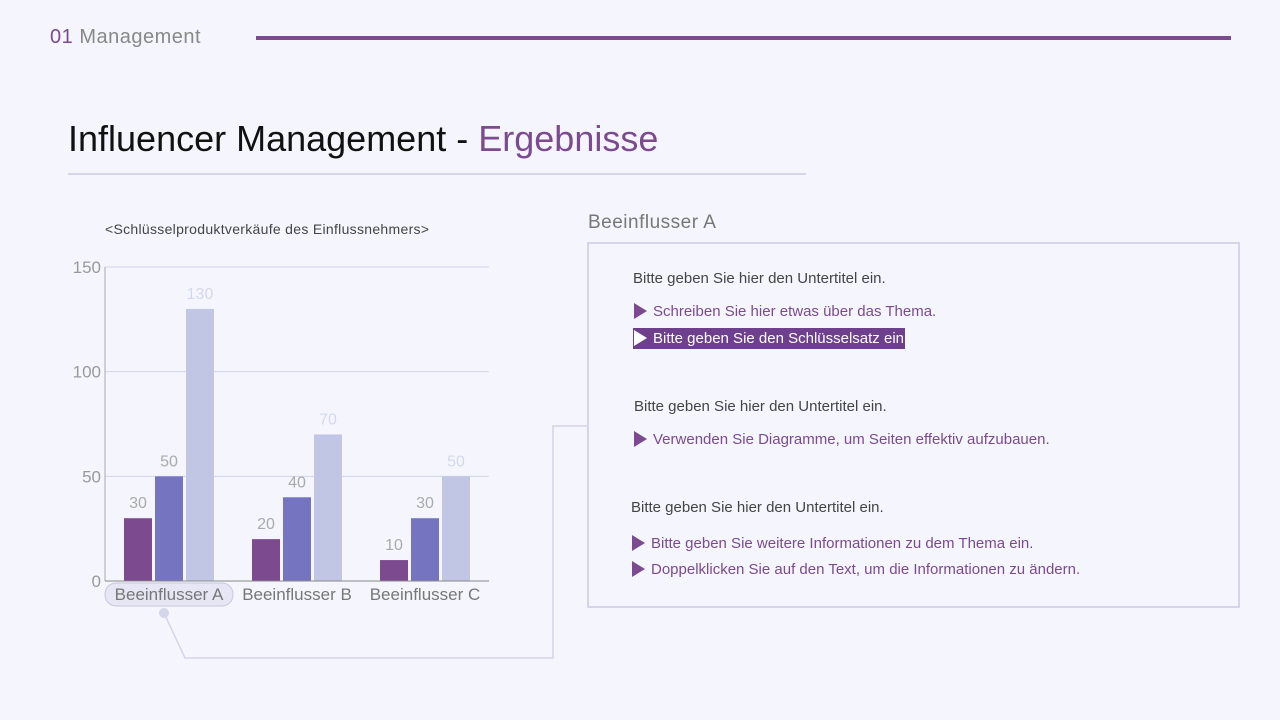 The width and height of the screenshot is (1280, 720). I want to click on page-title: Influencer Management - Ergebnisse, so click(363, 139).